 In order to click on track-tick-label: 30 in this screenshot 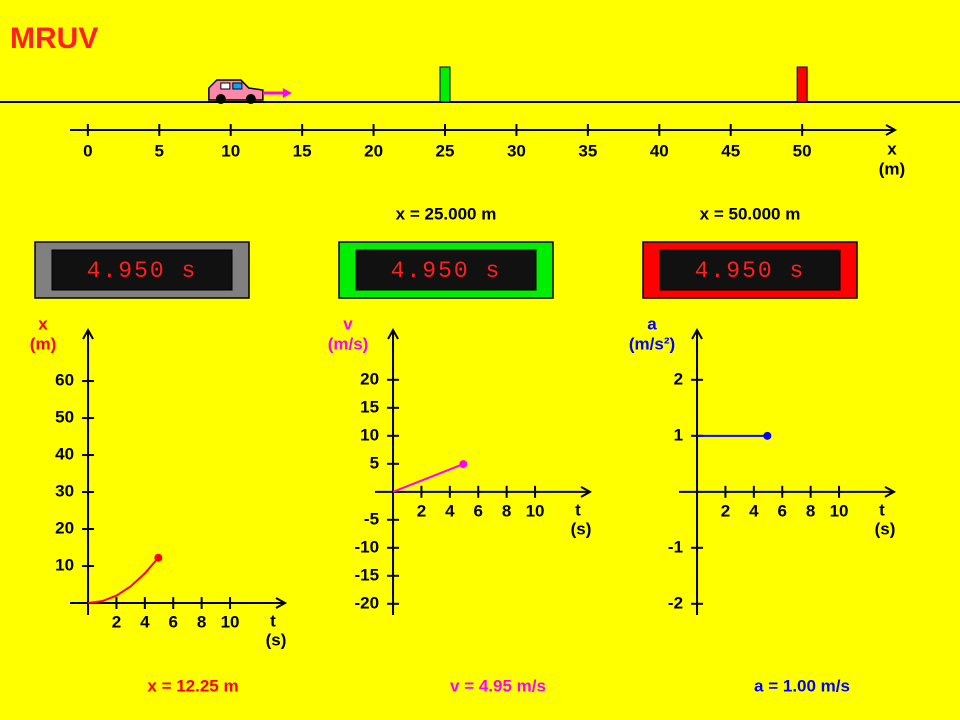, I will do `click(516, 150)`.